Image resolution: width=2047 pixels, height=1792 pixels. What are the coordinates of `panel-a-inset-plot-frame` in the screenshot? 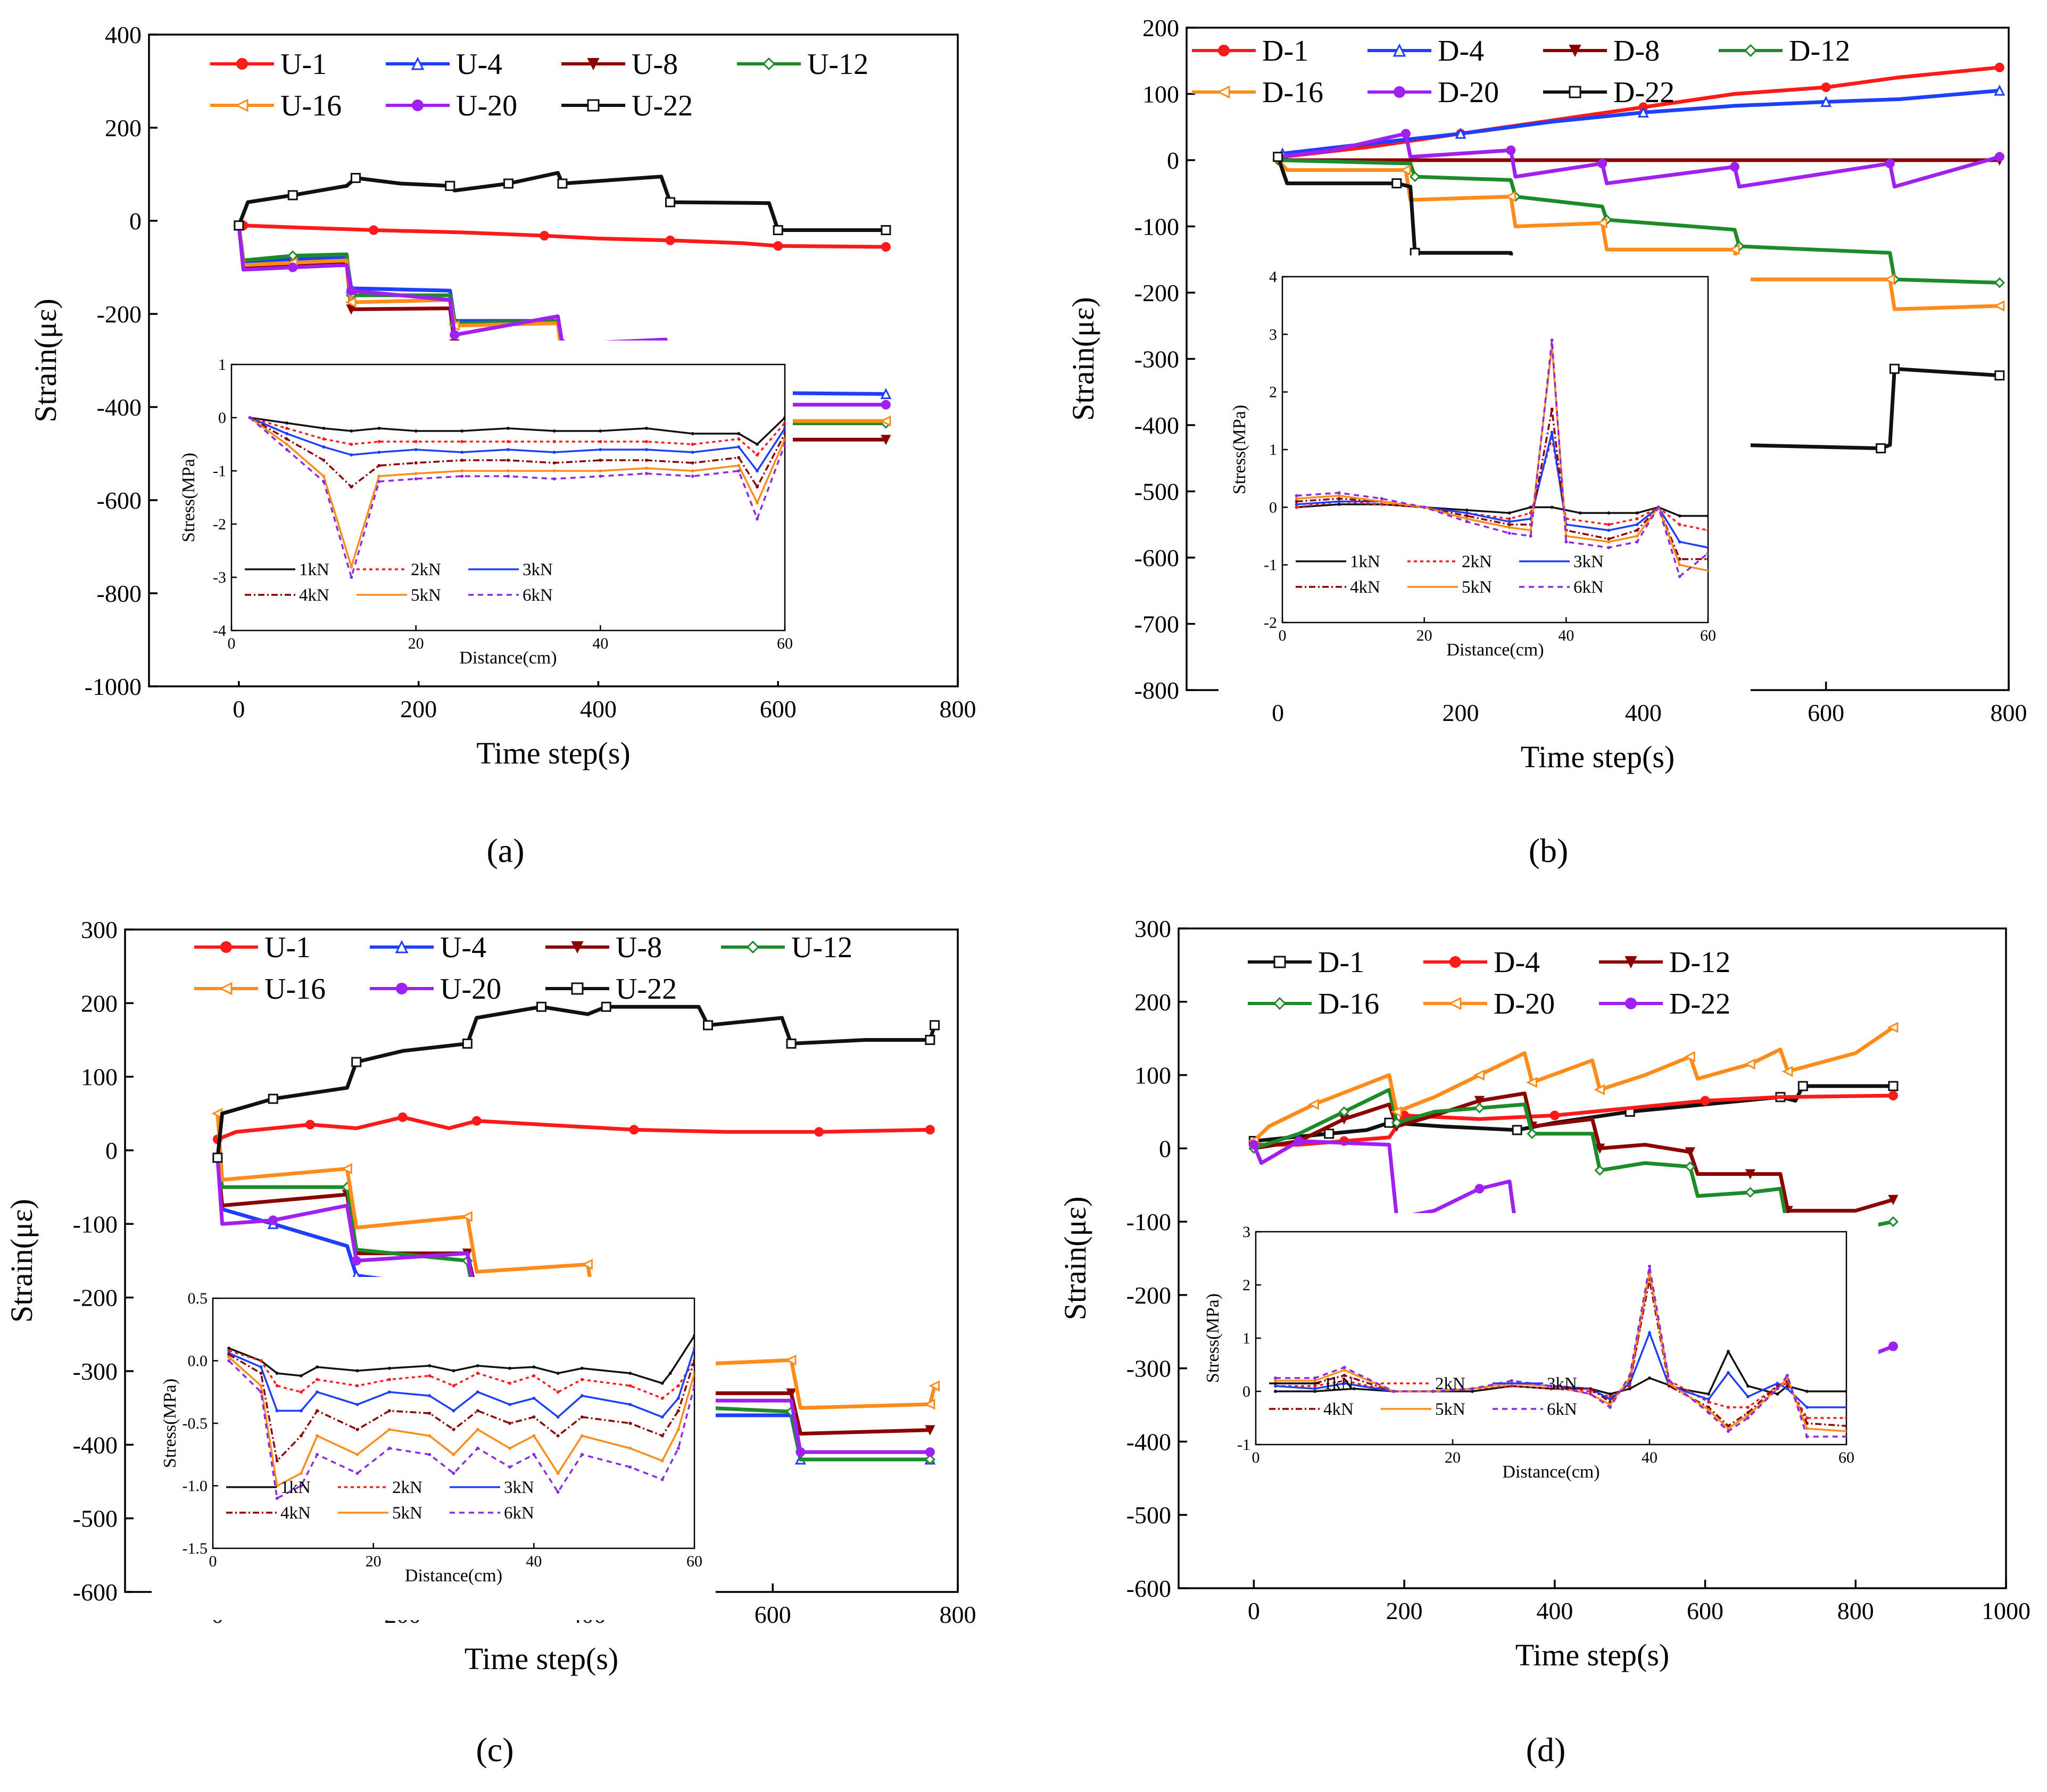 It's located at (508, 498).